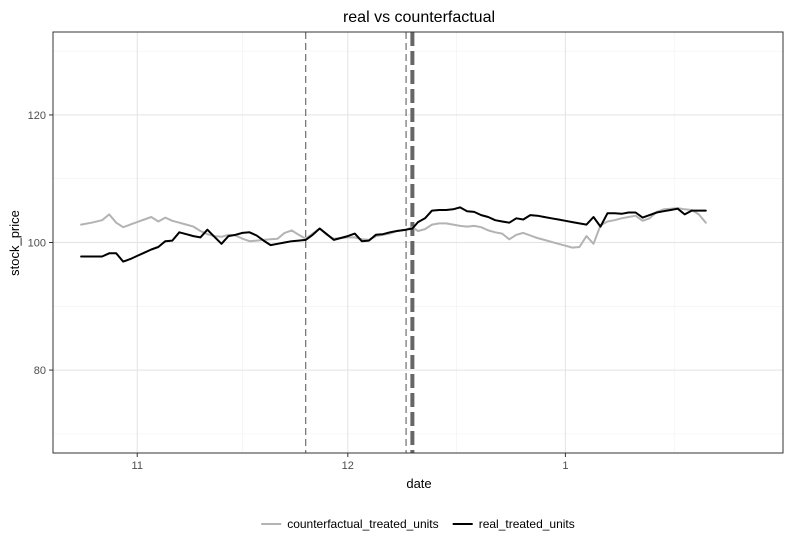 The height and width of the screenshot is (550, 790). Describe the element at coordinates (393, 234) in the screenshot. I see `series-line-real_treated_units` at that location.